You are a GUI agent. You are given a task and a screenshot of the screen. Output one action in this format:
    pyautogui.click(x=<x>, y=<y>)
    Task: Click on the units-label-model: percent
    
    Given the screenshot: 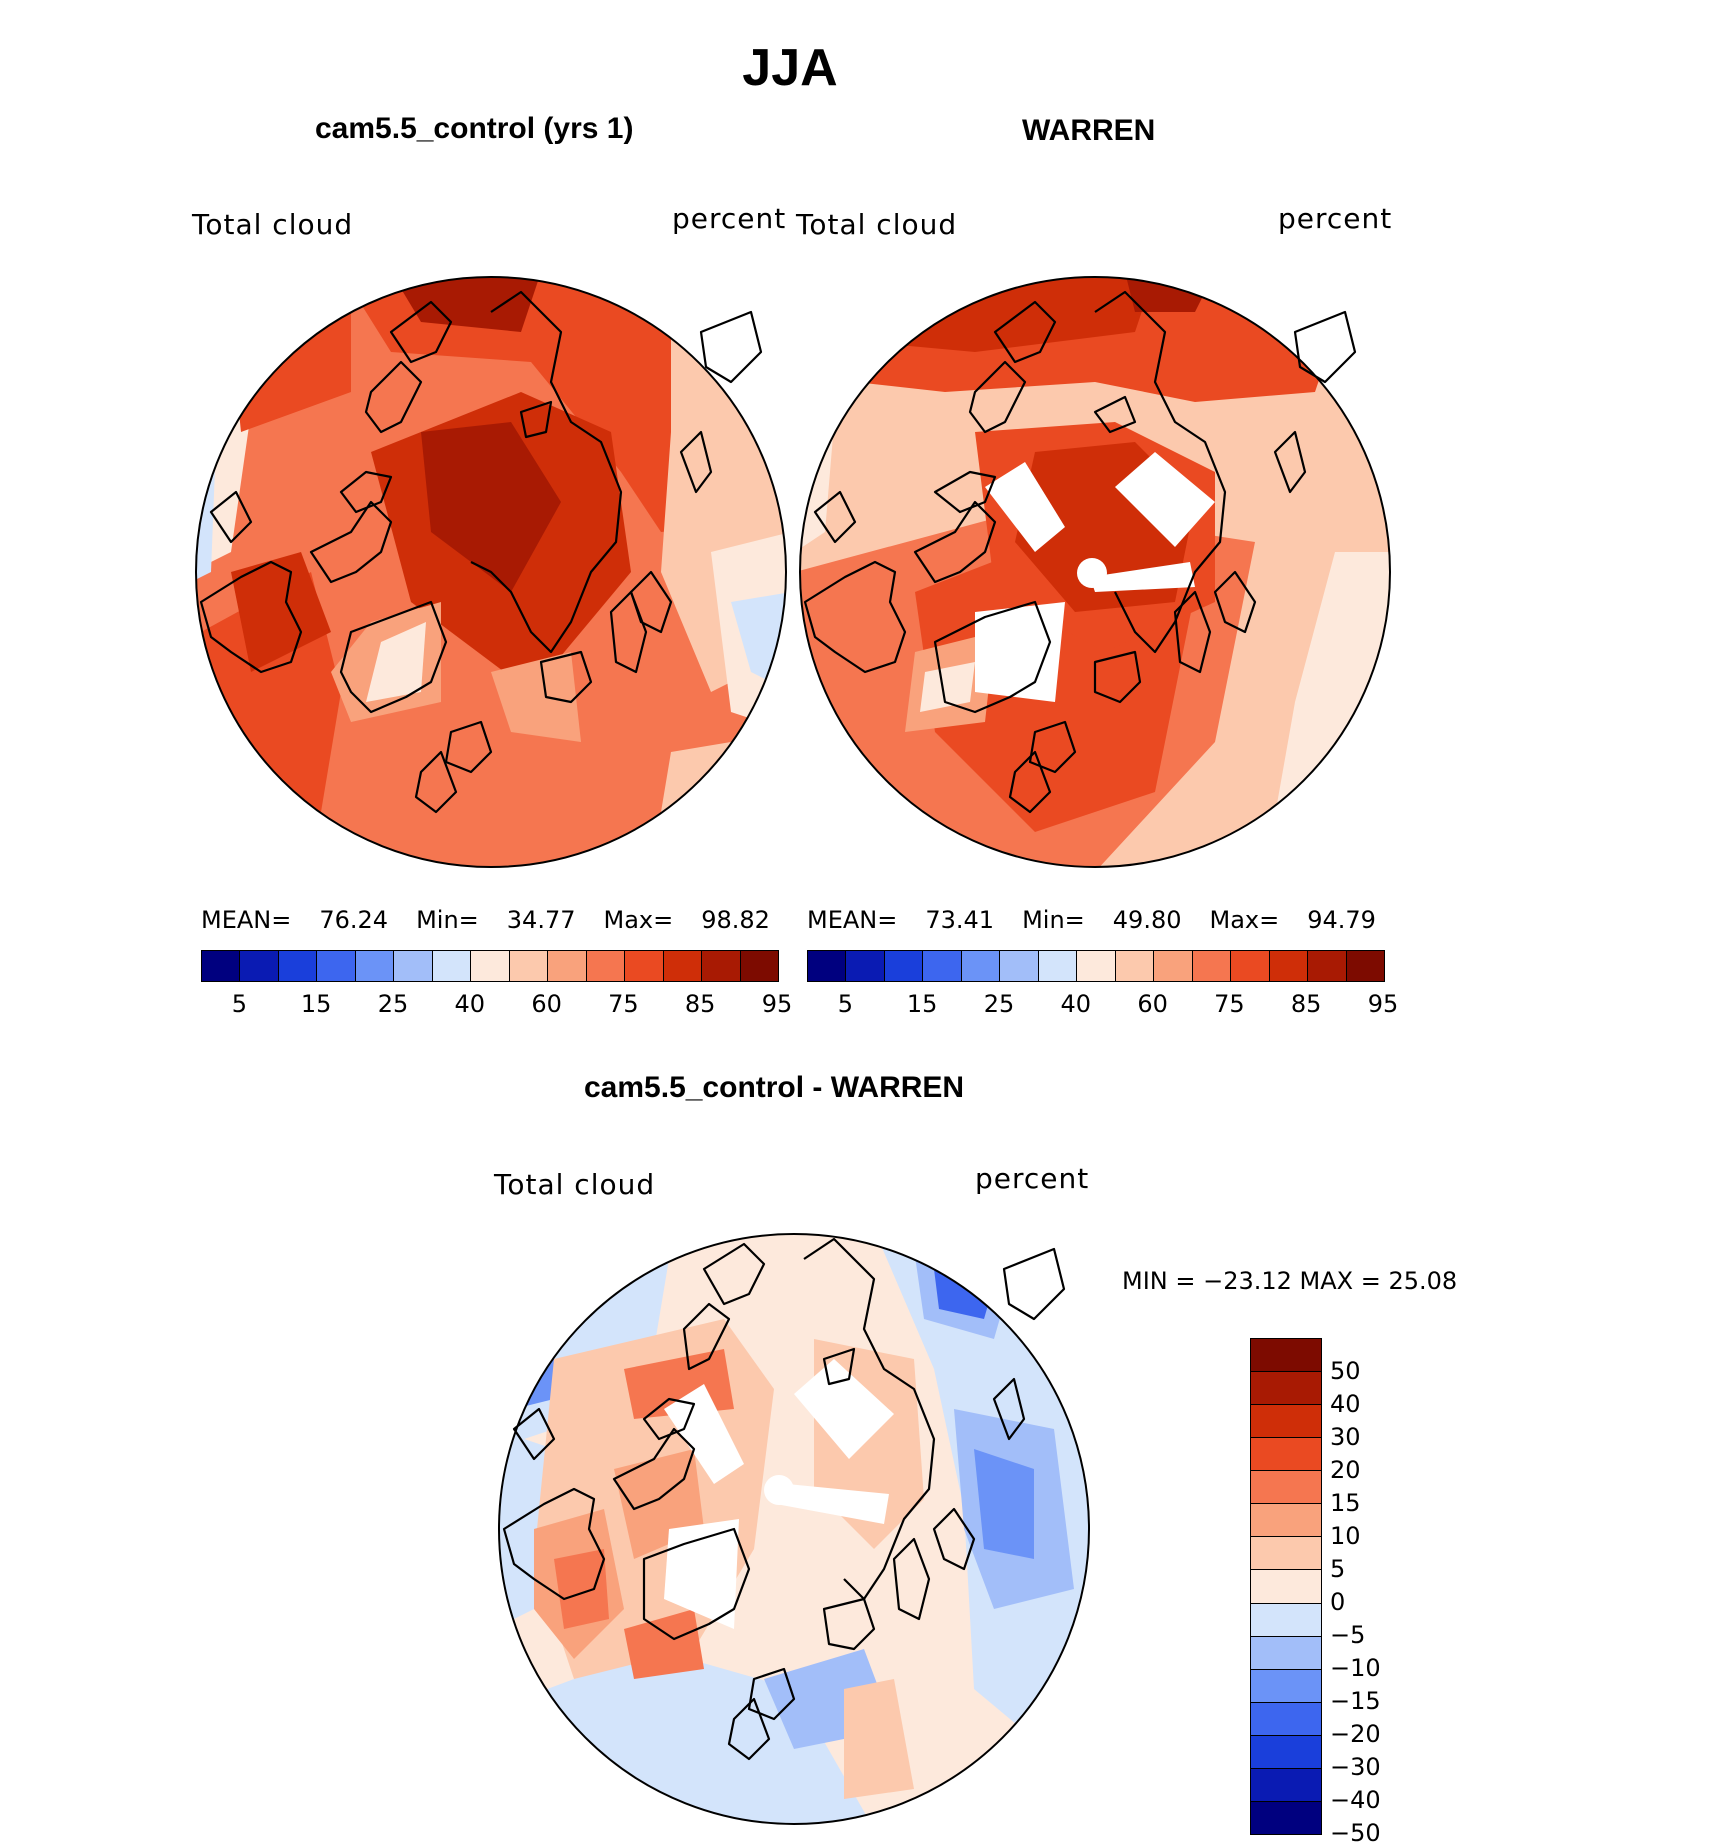 What is the action you would take?
    pyautogui.click(x=729, y=218)
    